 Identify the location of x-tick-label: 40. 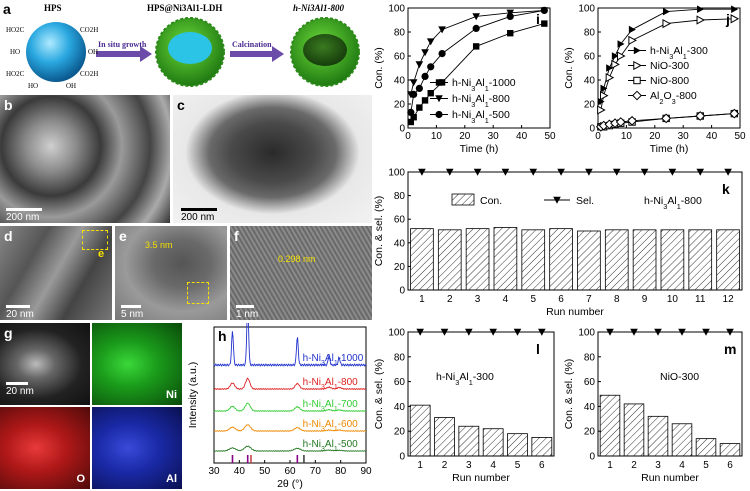
(240, 471).